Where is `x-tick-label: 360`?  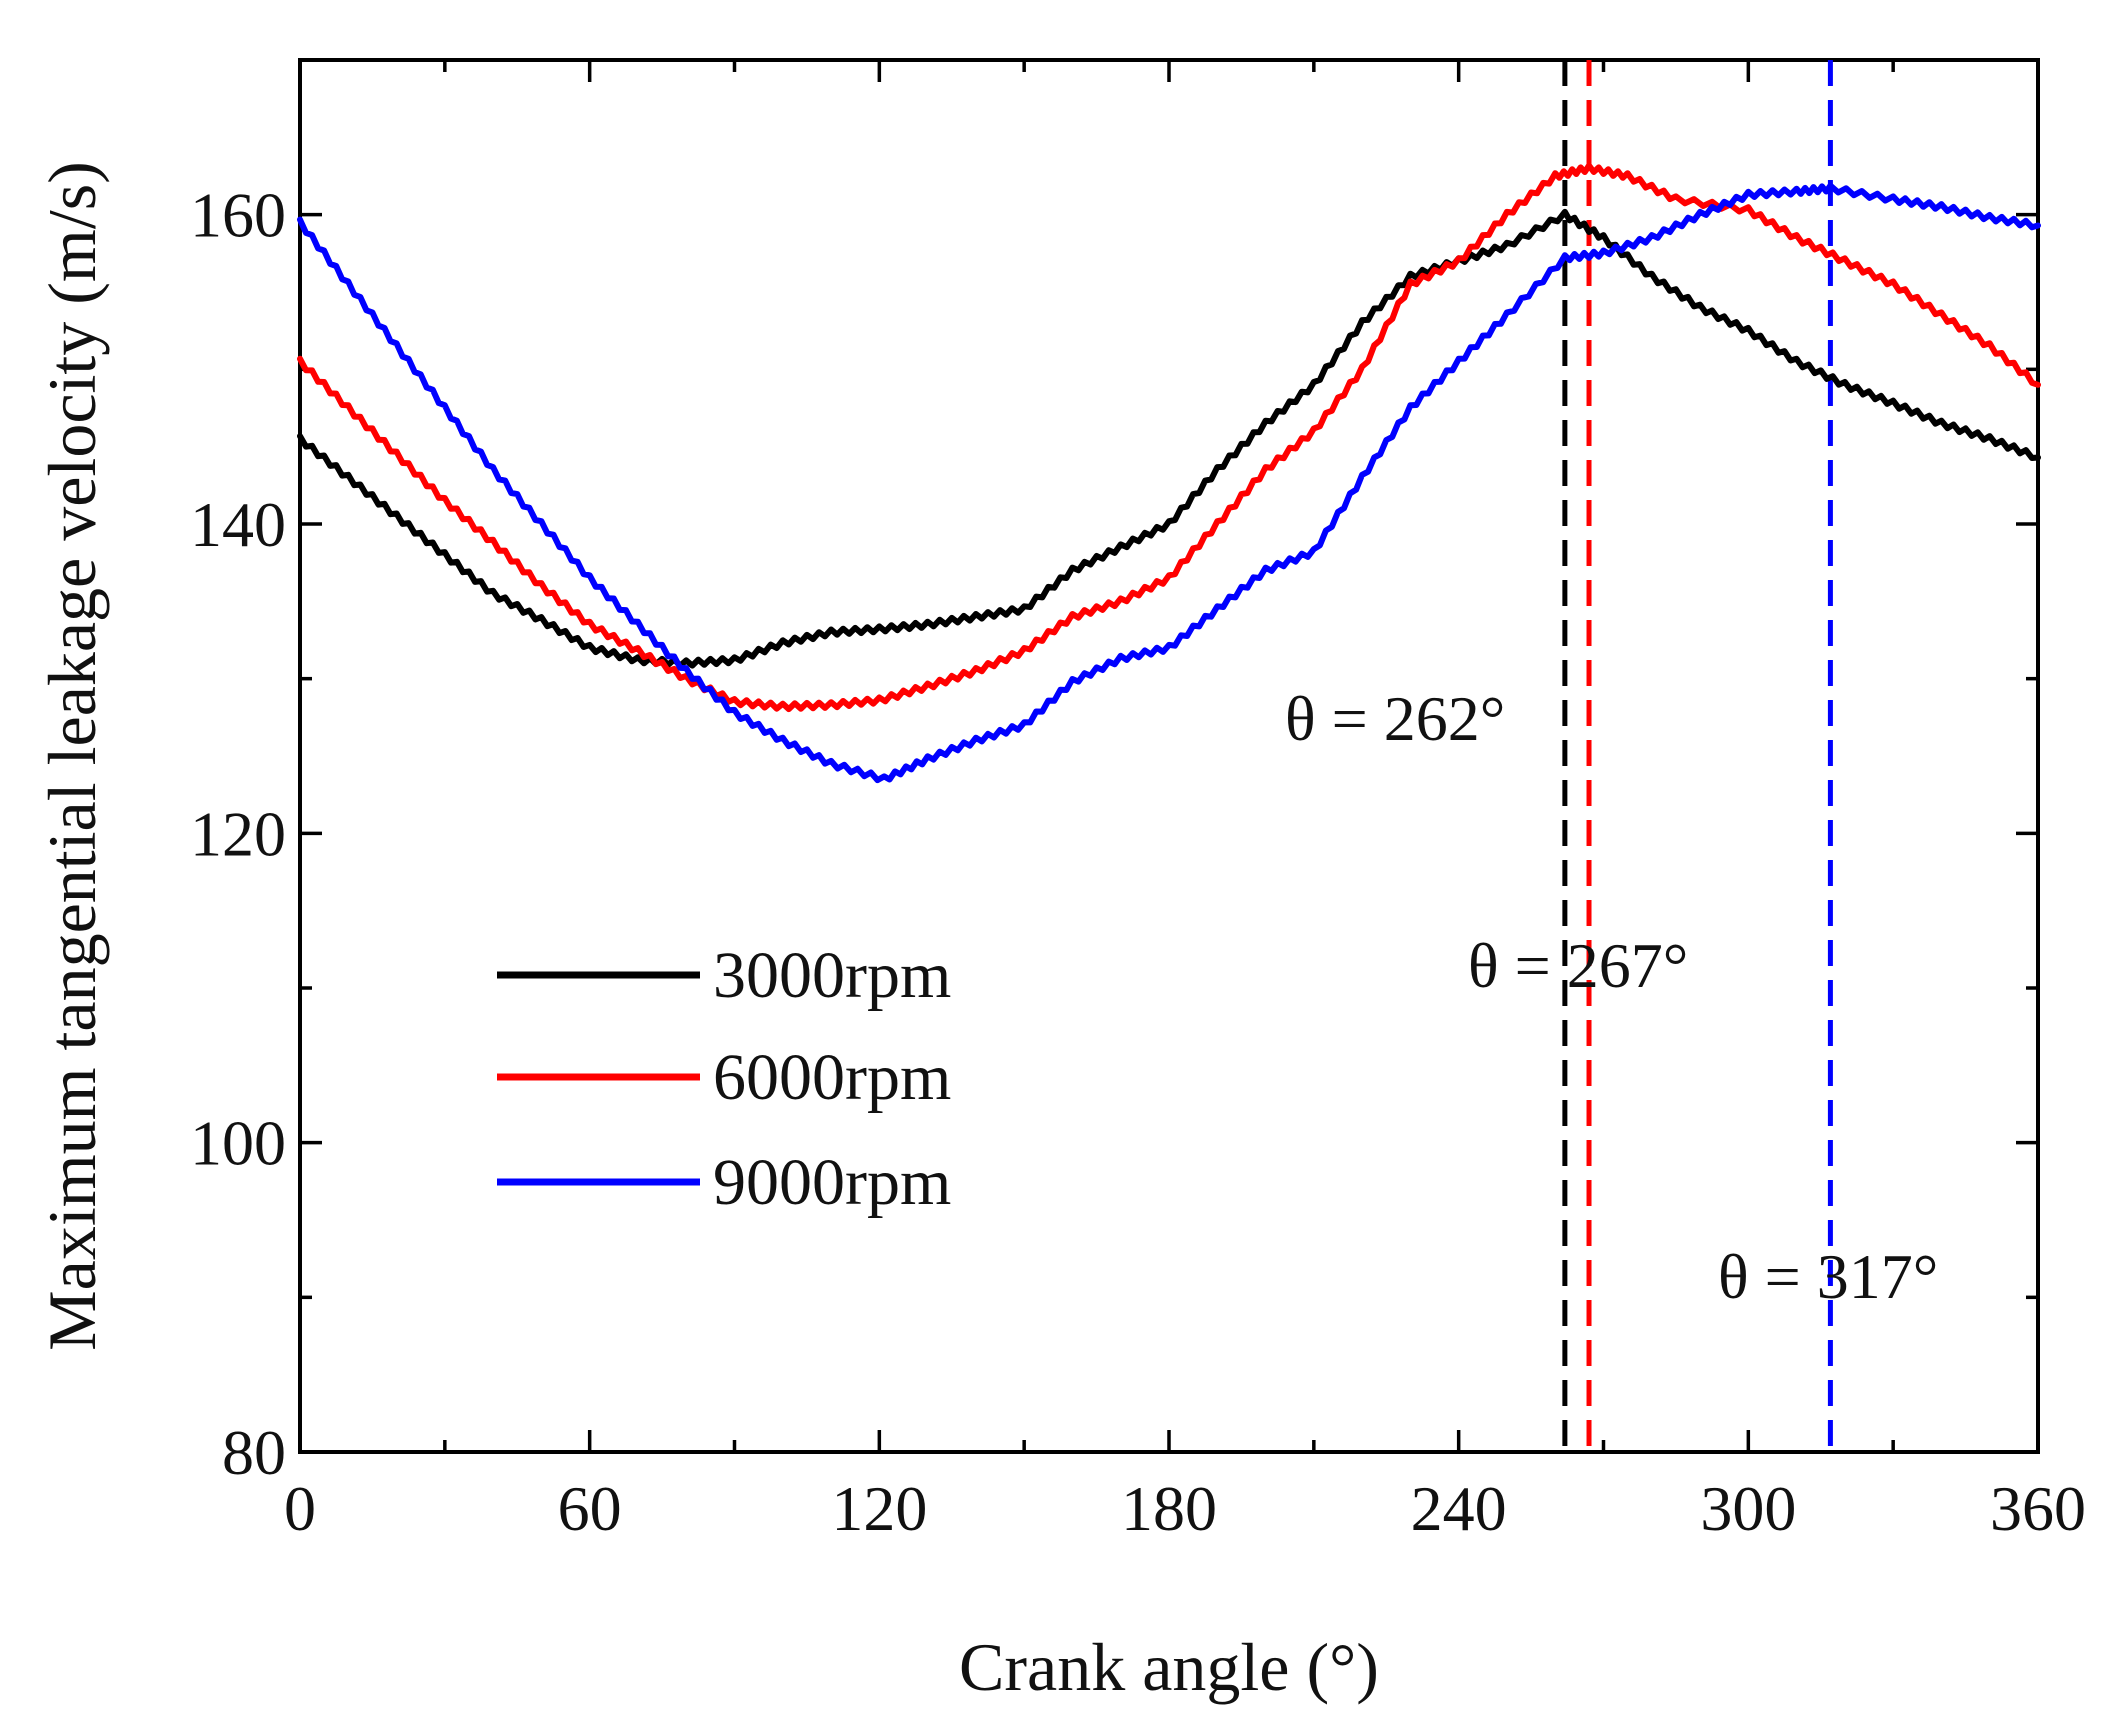
x-tick-label: 360 is located at coordinates (2038, 1508).